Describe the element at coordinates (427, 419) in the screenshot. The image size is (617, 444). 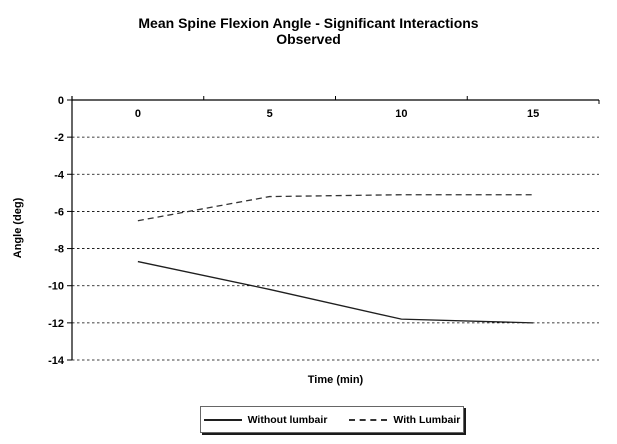
I see `legend-label: With Lumbair` at that location.